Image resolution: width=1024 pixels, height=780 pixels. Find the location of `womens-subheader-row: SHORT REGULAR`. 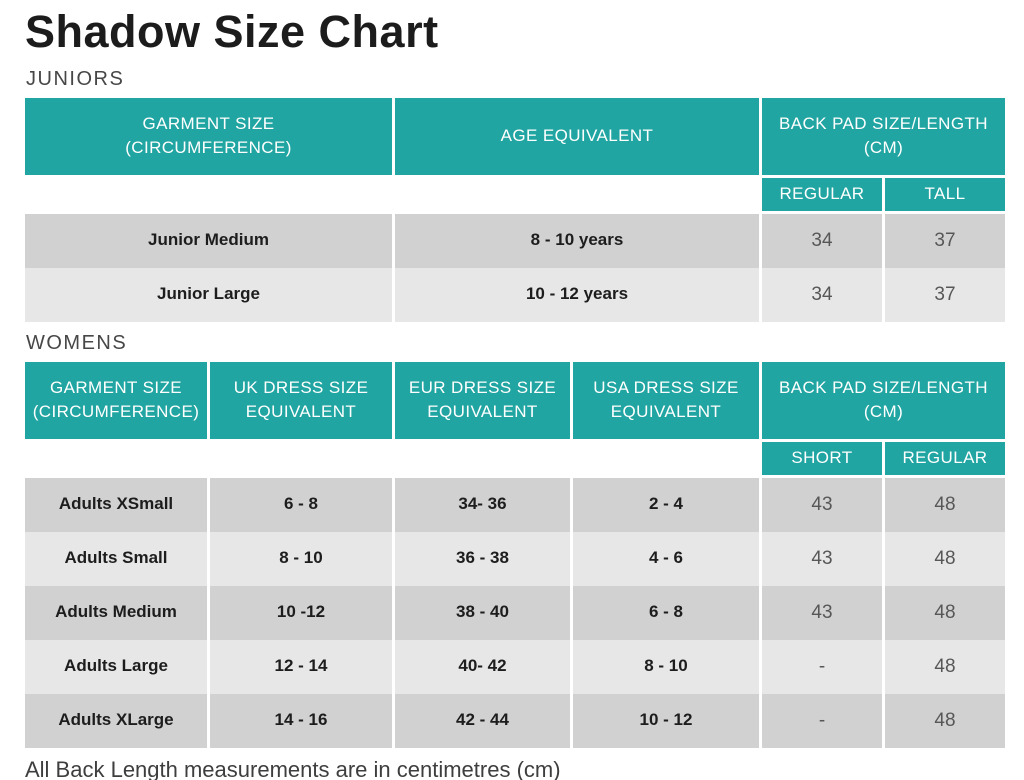

womens-subheader-row: SHORT REGULAR is located at coordinates (516, 458).